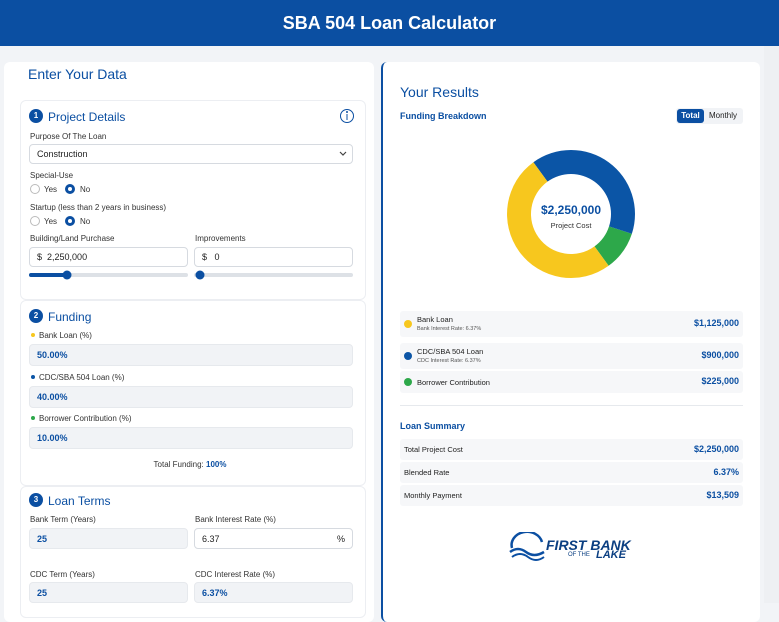 This screenshot has width=779, height=622. I want to click on funding-field: 40.00%, so click(191, 397).